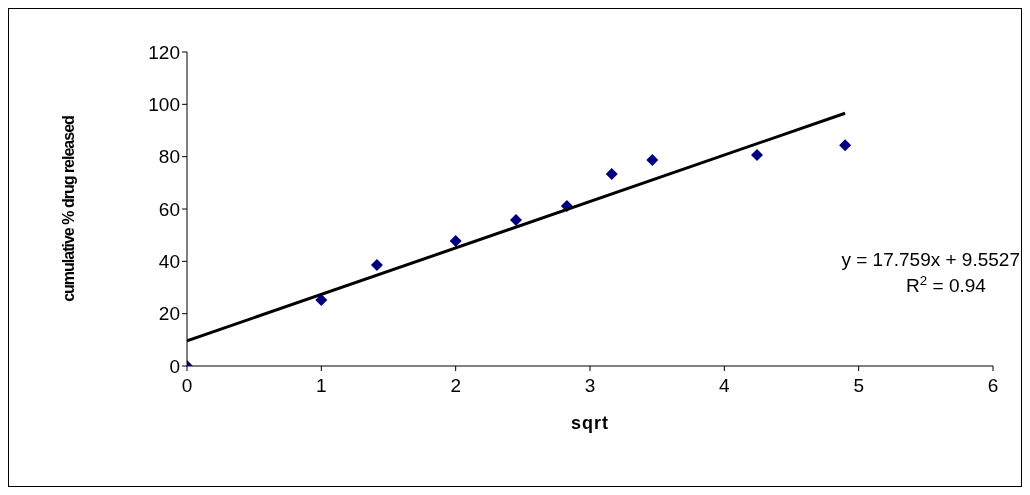 The image size is (1030, 495). Describe the element at coordinates (590, 386) in the screenshot. I see `x-tick-label: 3` at that location.